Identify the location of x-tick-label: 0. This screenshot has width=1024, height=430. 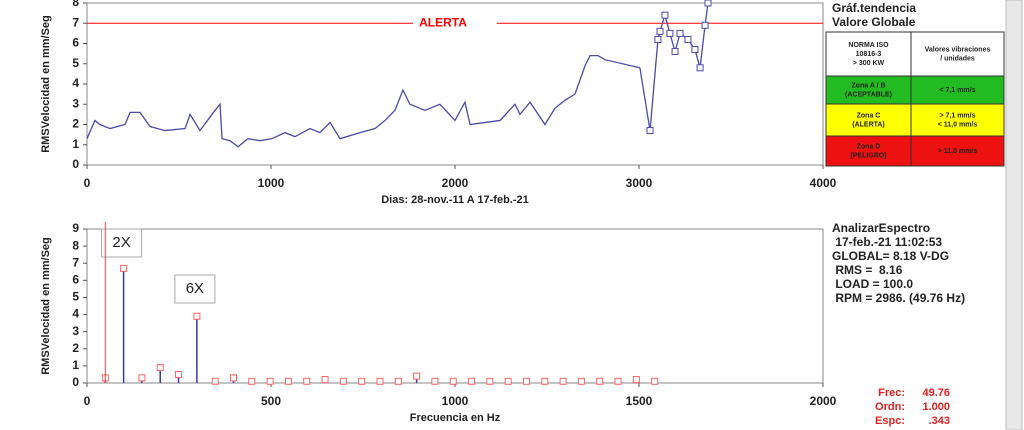
(87, 401).